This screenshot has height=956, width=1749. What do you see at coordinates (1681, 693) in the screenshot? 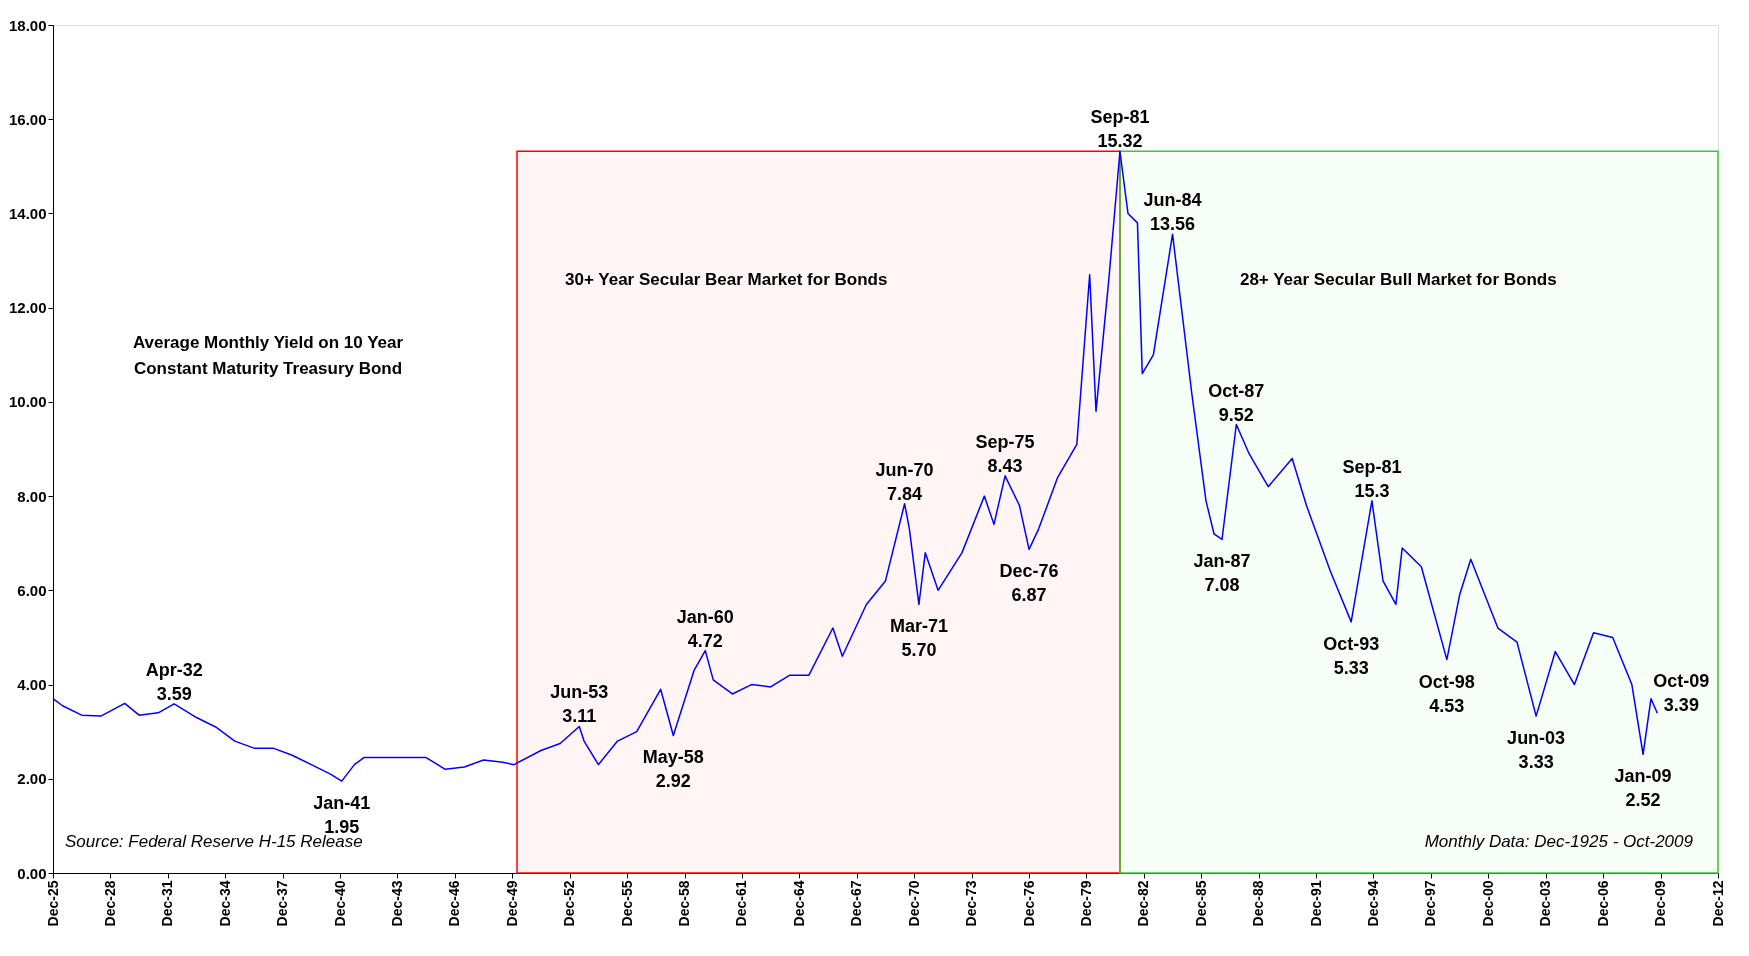
I see `annotation: Oct-09 3.39` at bounding box center [1681, 693].